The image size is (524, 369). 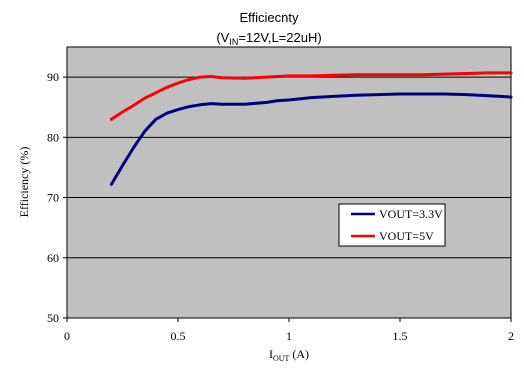 I want to click on x-tick-label-2: 1, so click(x=289, y=336).